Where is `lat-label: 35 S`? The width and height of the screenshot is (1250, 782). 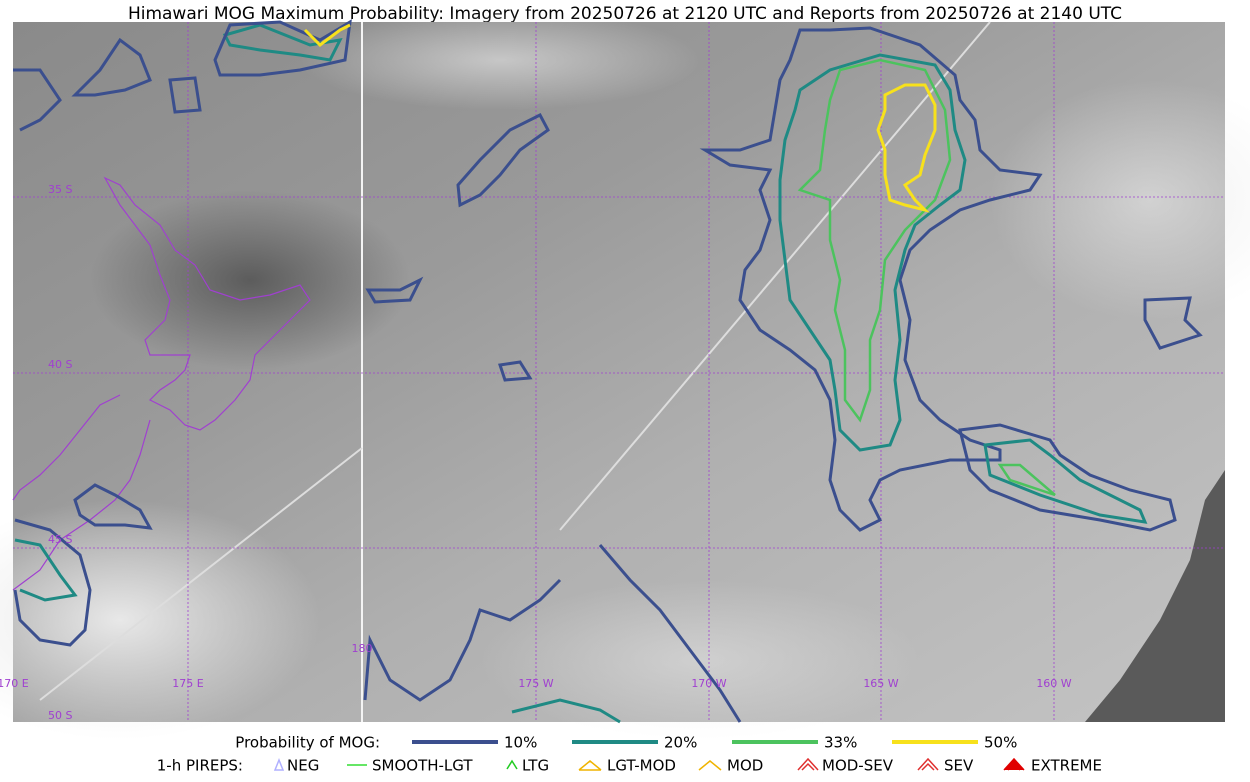
lat-label: 35 S is located at coordinates (60, 189).